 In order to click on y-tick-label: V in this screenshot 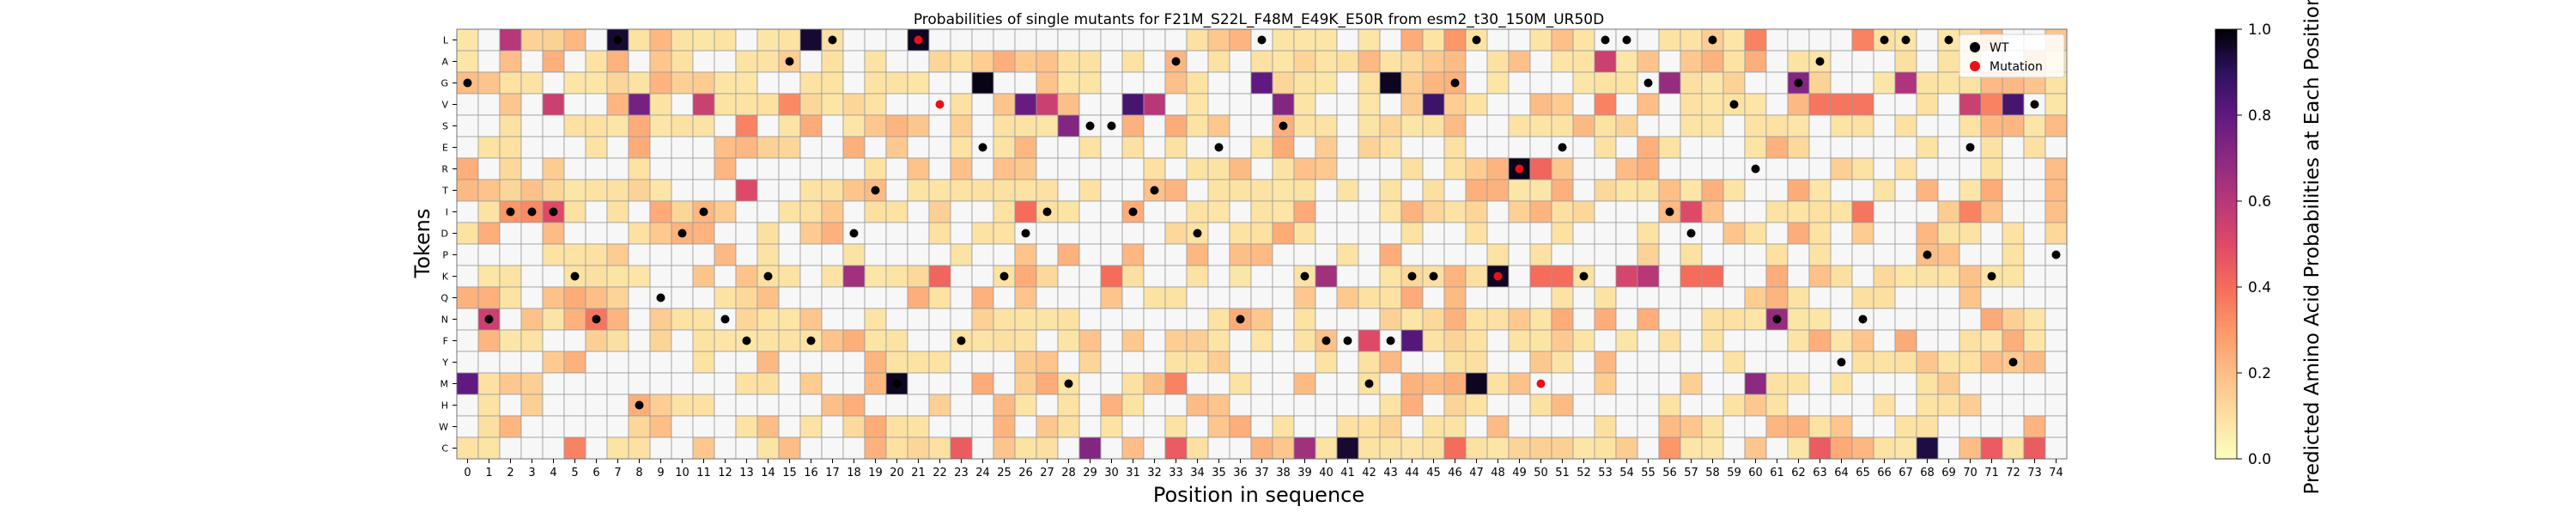, I will do `click(444, 105)`.